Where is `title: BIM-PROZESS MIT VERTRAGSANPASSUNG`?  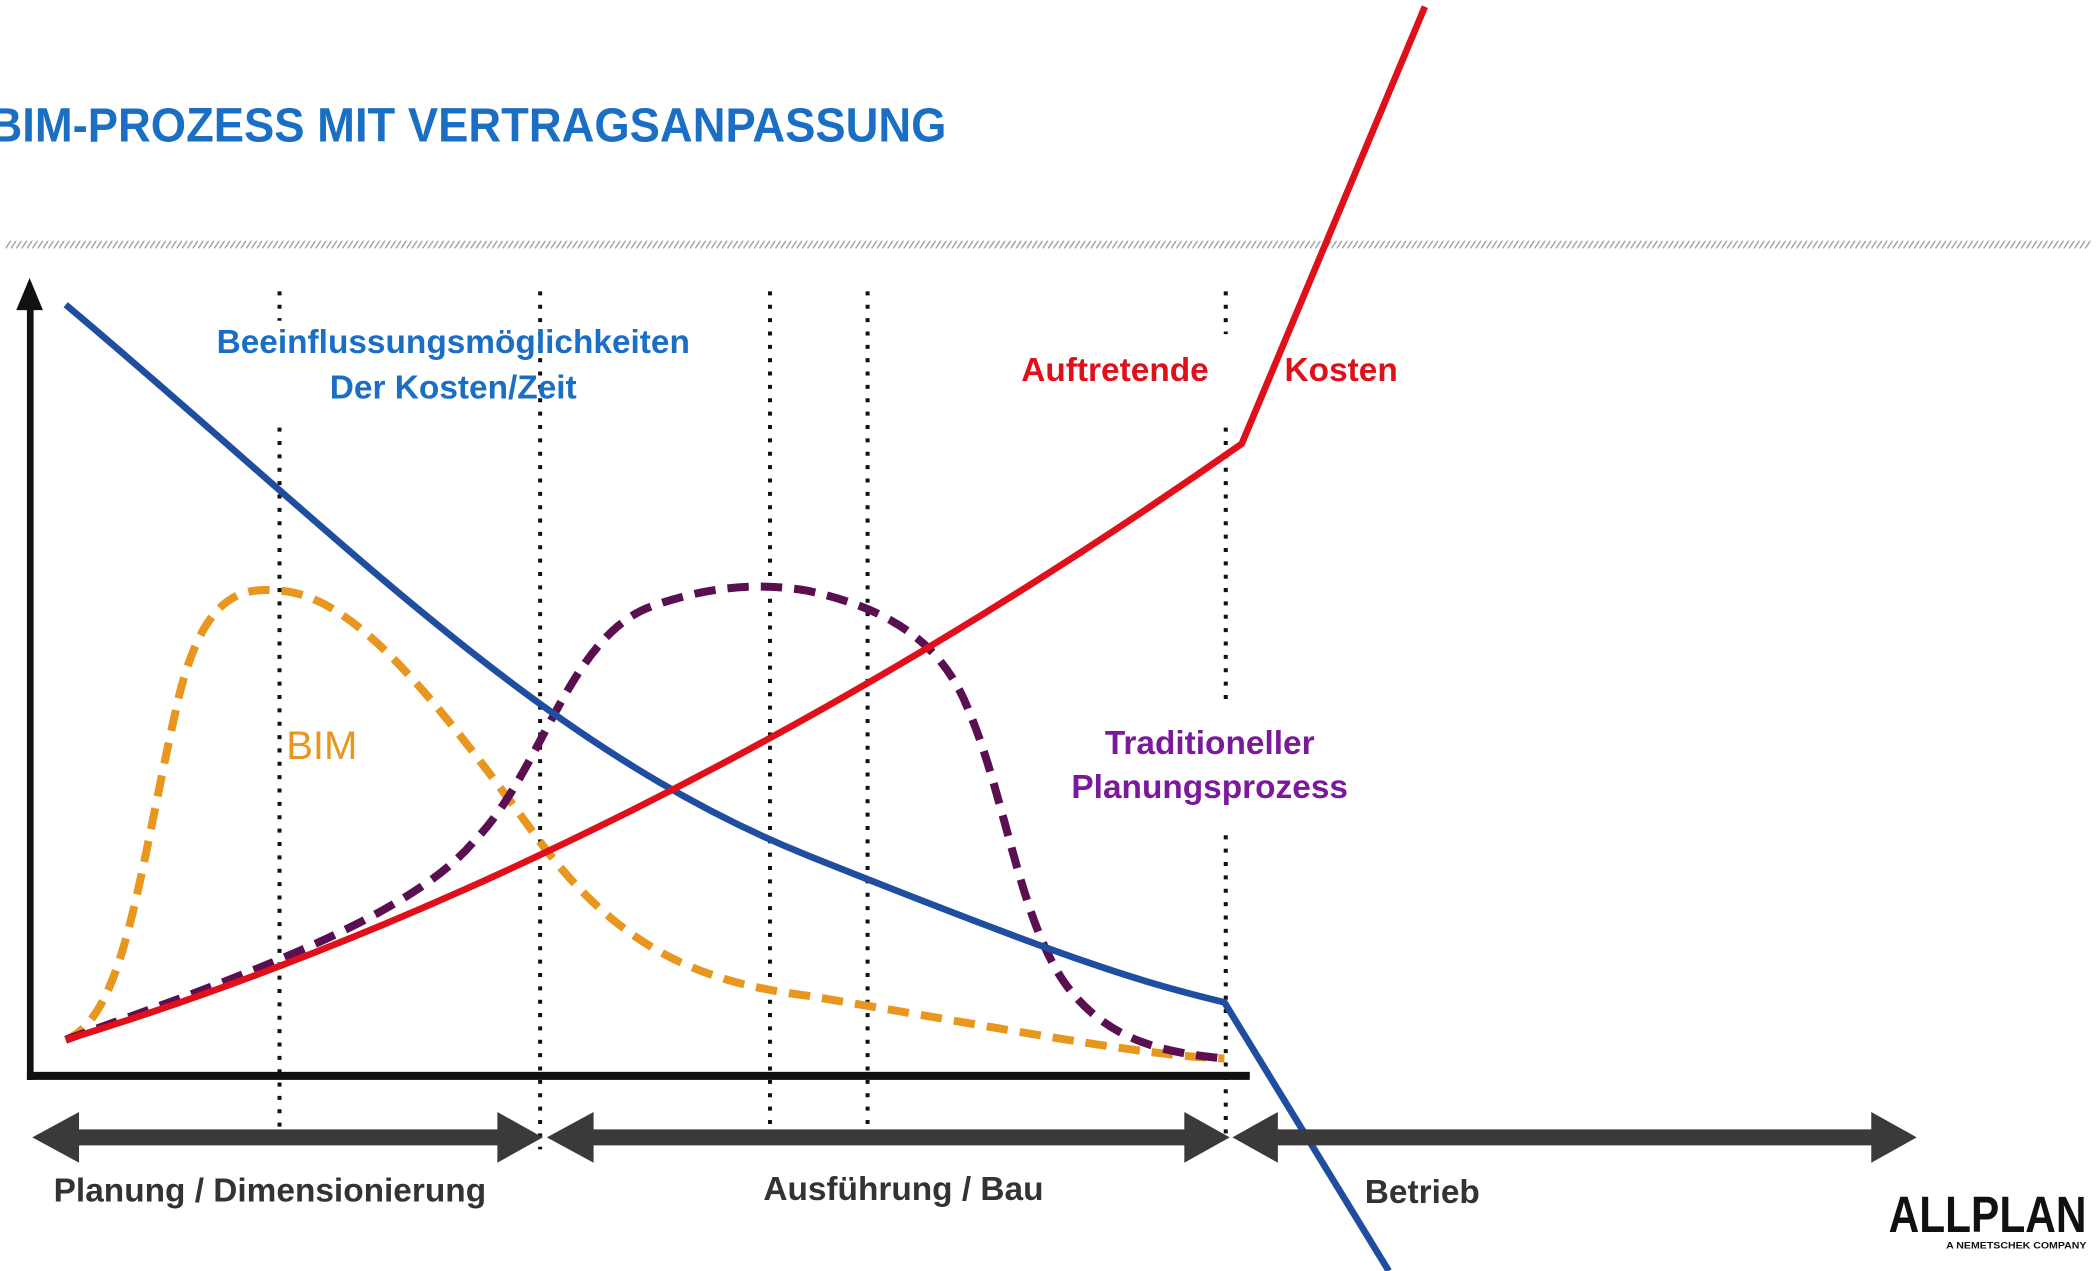
title: BIM-PROZESS MIT VERTRAGSANPASSUNG is located at coordinates (473, 126).